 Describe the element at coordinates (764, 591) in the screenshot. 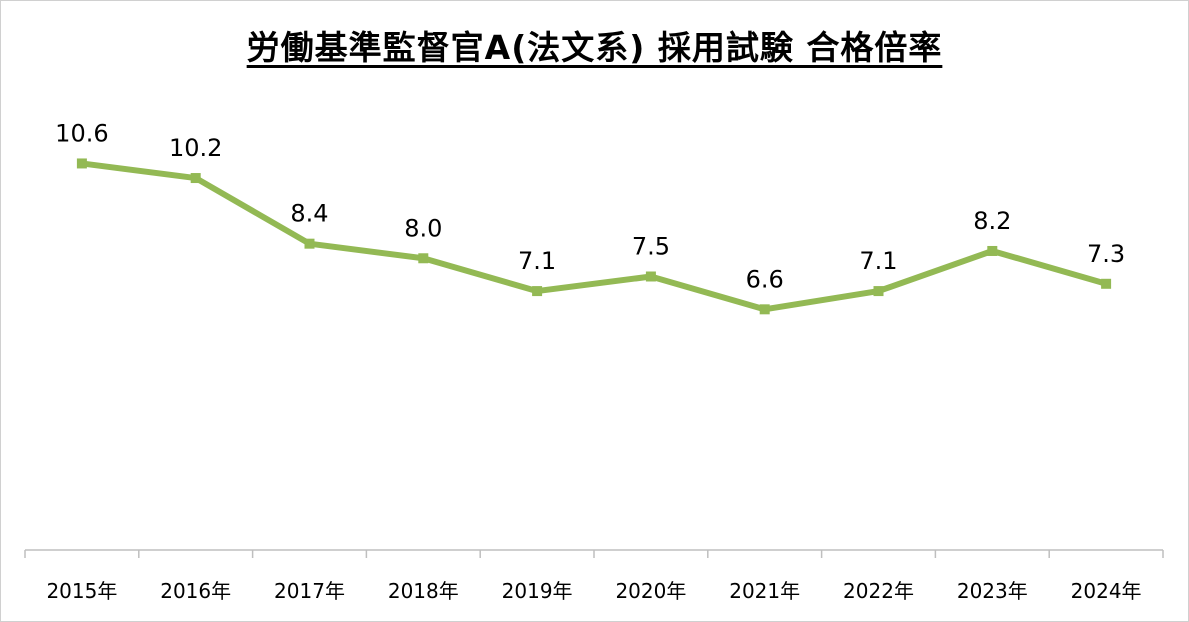

I see `x-tick-label: 2021年` at that location.